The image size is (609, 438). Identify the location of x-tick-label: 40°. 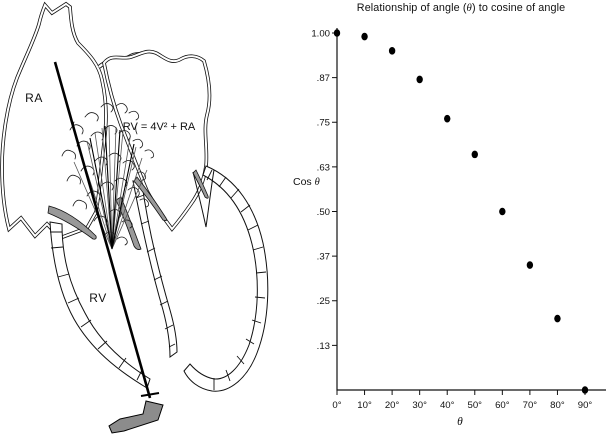
(447, 405).